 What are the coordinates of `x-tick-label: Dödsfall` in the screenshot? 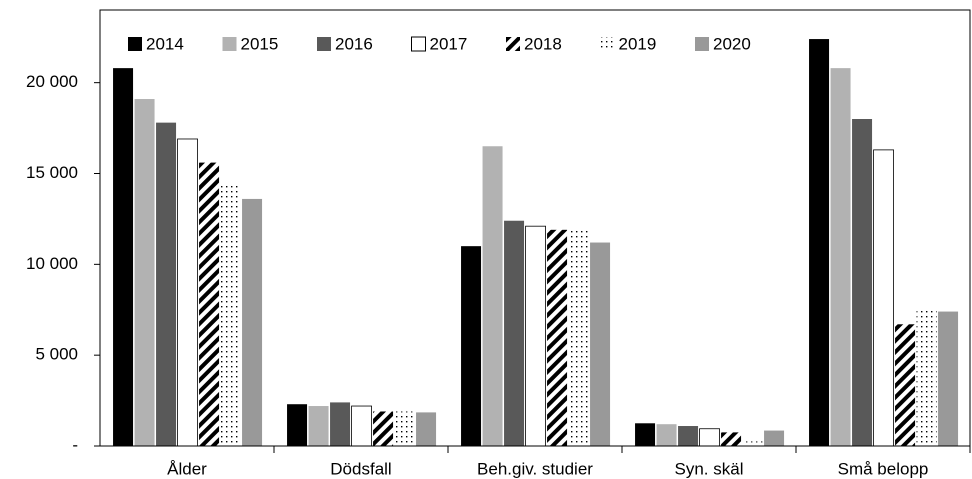 It's located at (360, 468).